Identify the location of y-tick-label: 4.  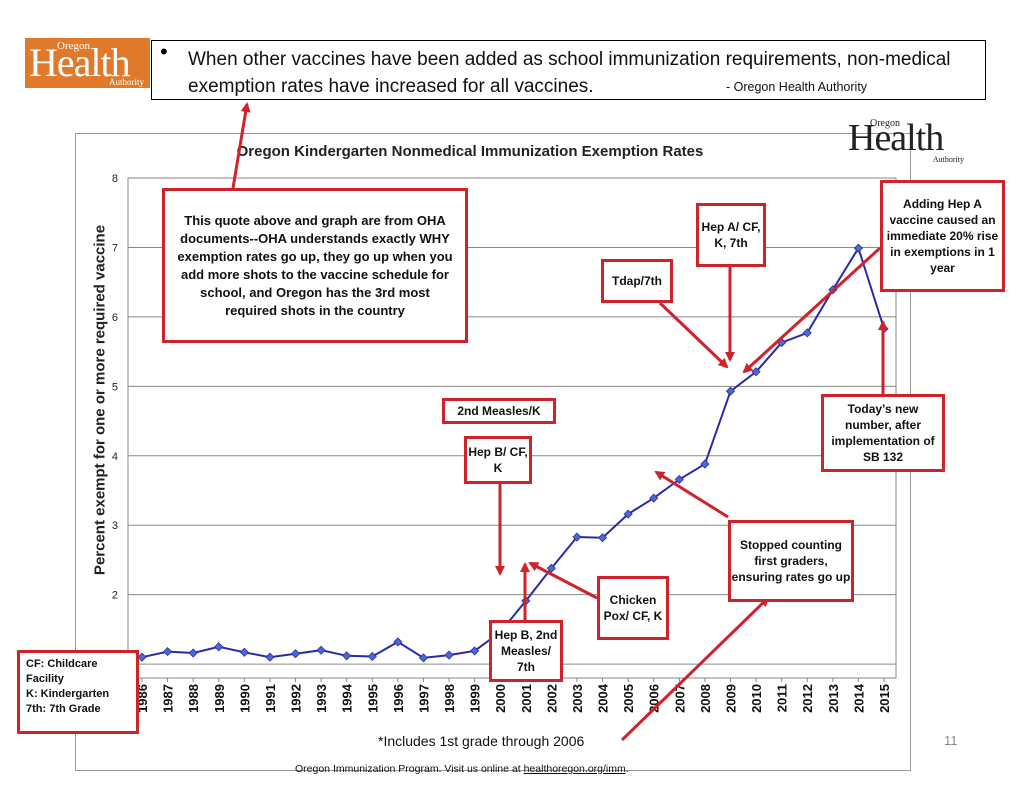
(115, 457).